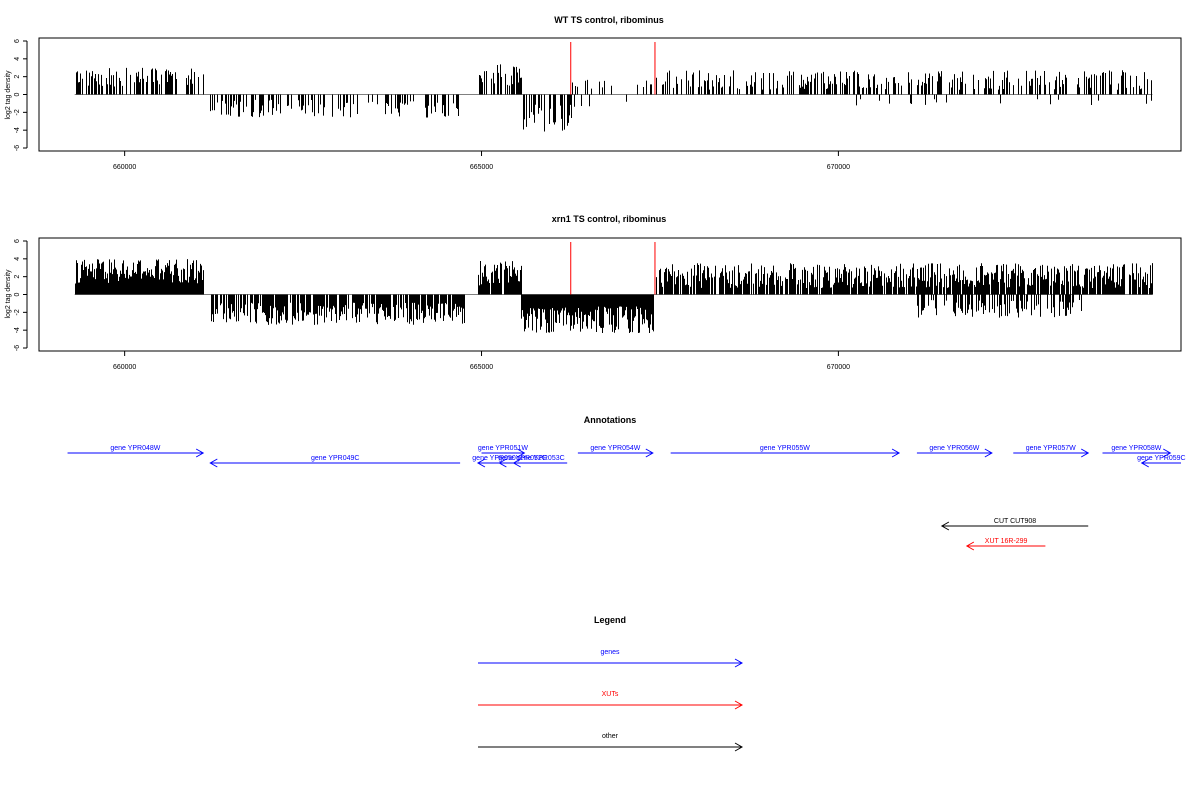 The image size is (1200, 800). I want to click on feature-label: gene YPR055W, so click(785, 448).